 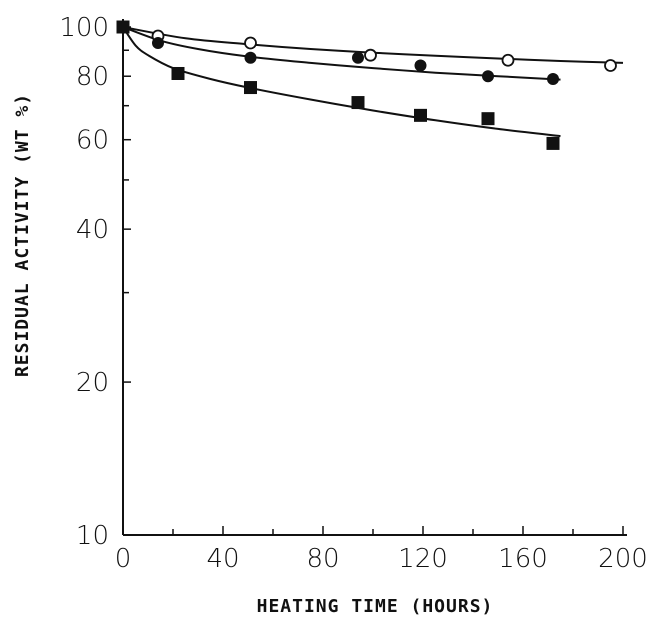 I want to click on x-tick-label: 80, so click(x=322, y=559).